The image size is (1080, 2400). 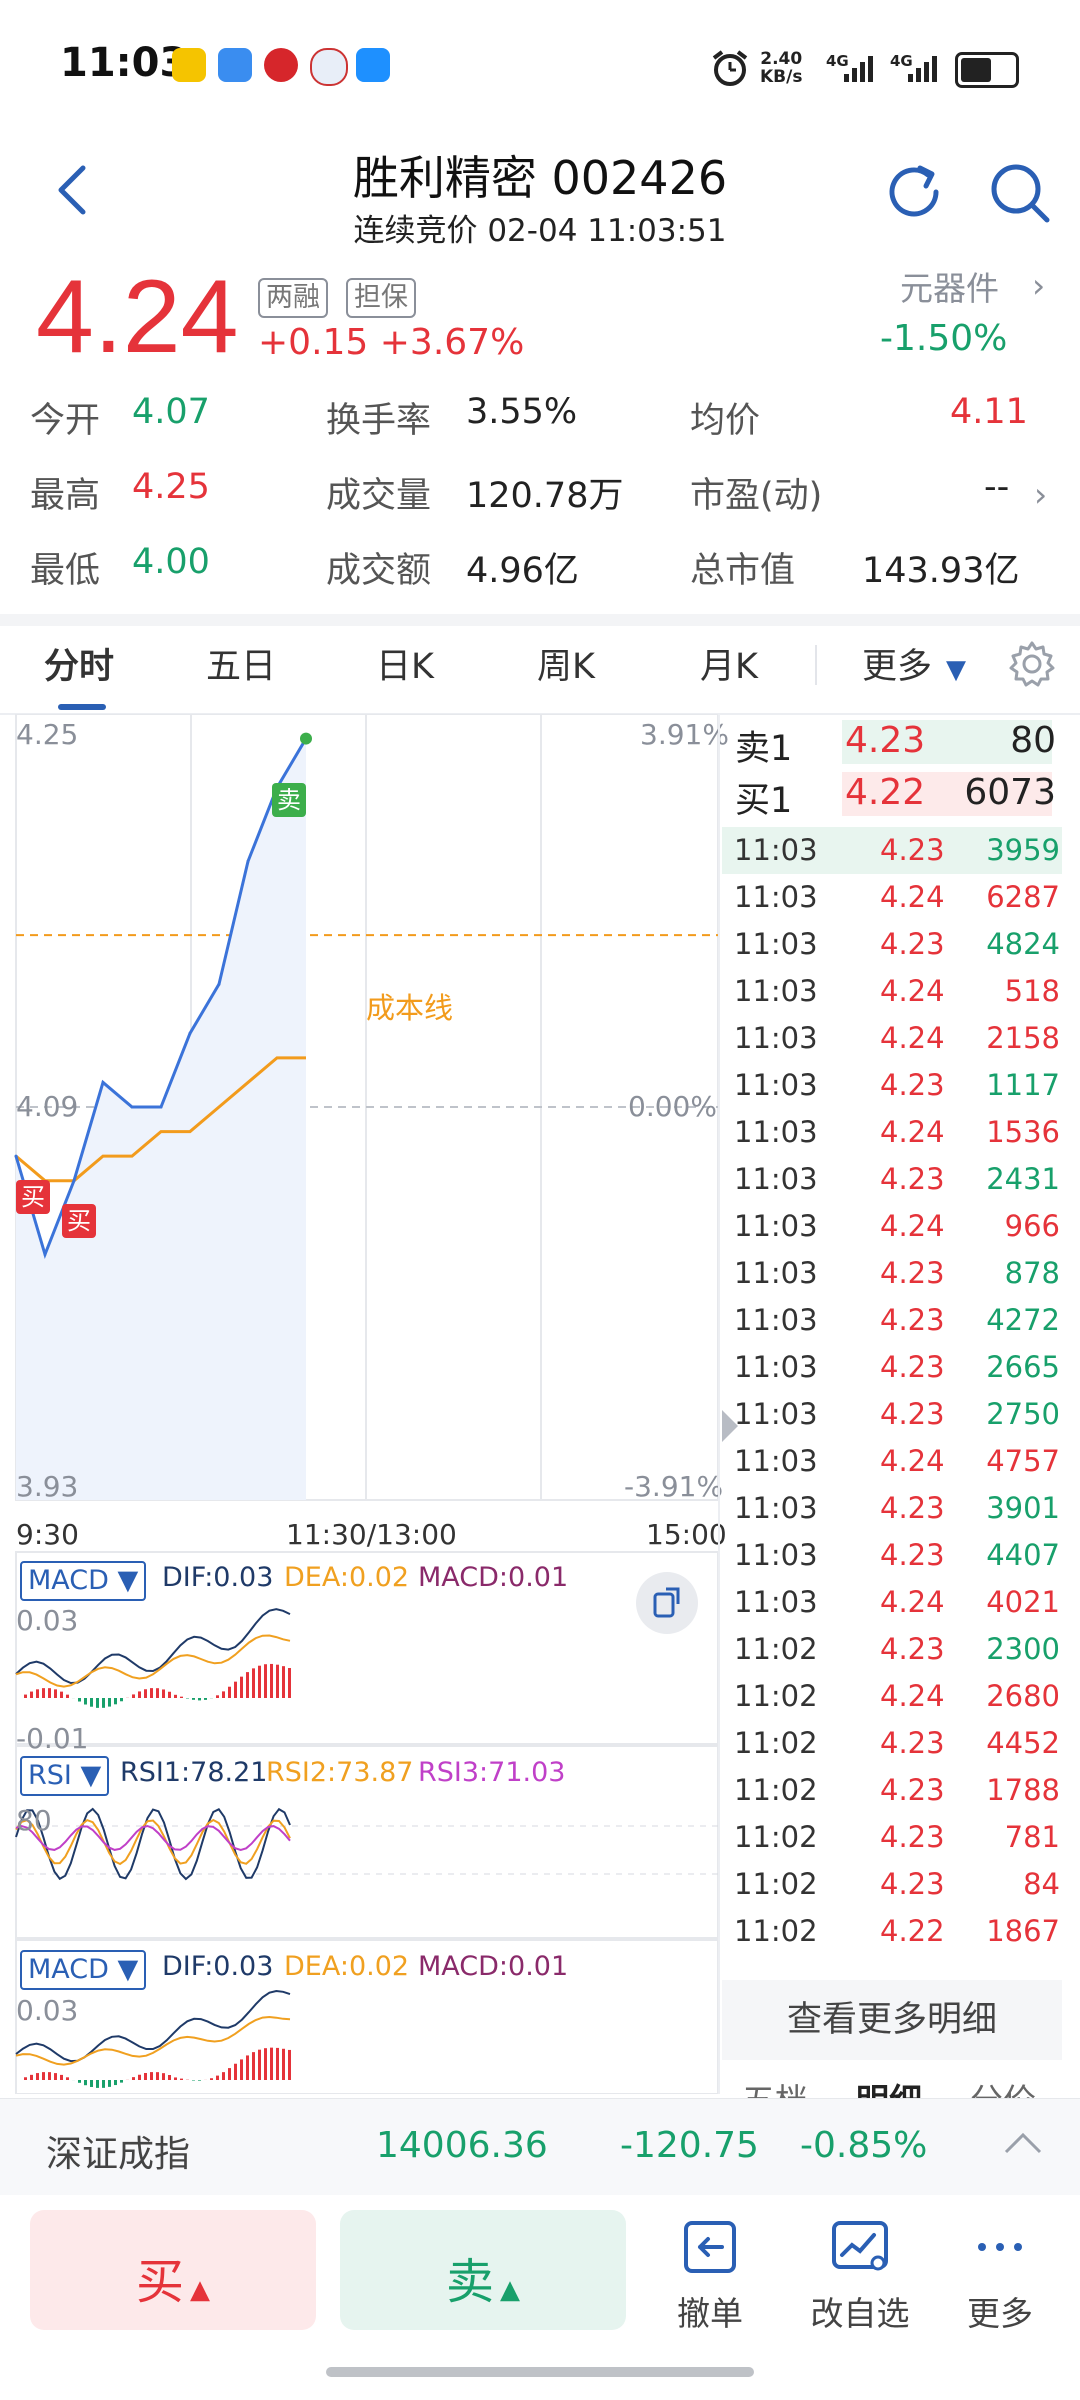 I want to click on gear-icon, so click(x=1032, y=664).